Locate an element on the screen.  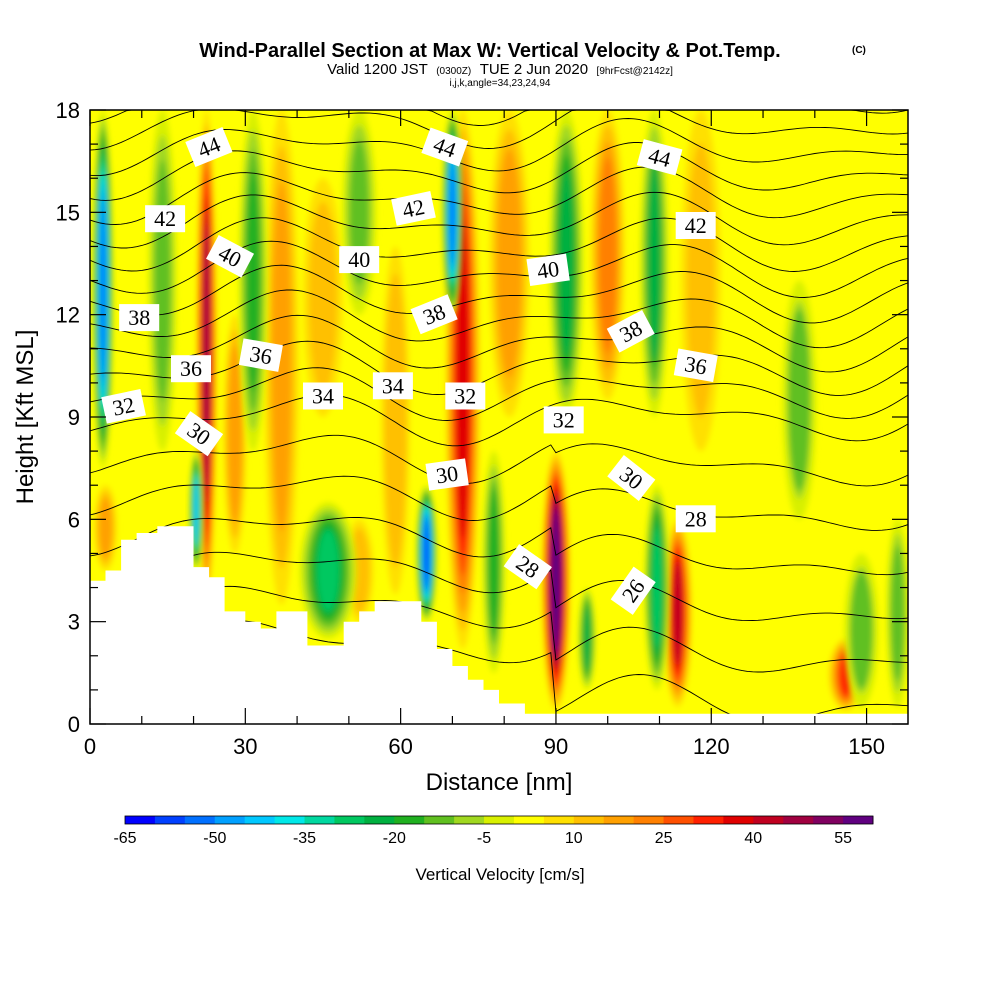
contour-label-text: 34 is located at coordinates (323, 396).